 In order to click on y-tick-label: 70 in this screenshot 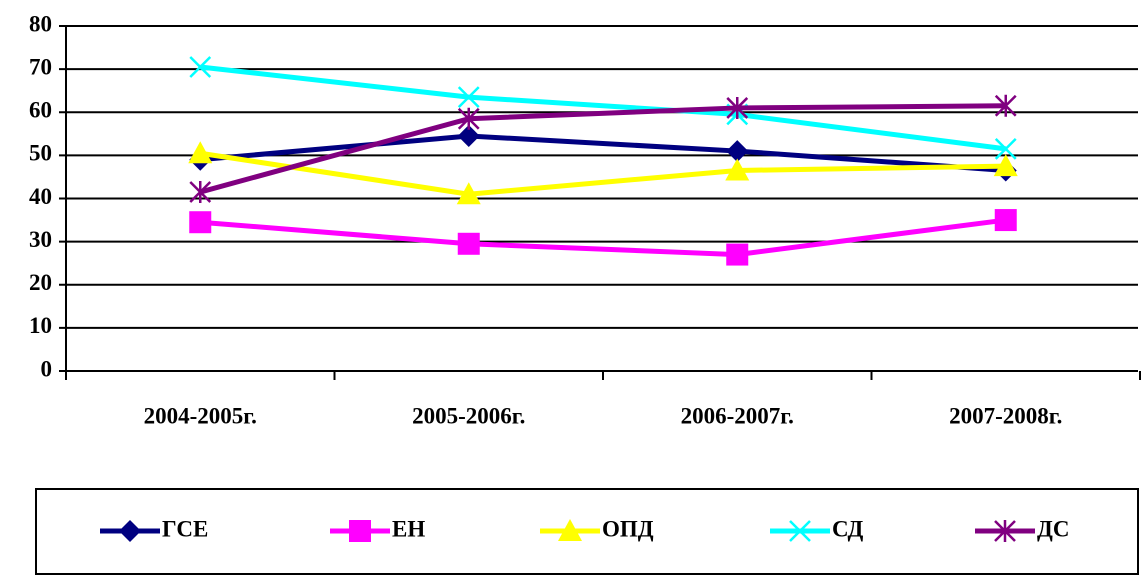, I will do `click(40, 66)`.